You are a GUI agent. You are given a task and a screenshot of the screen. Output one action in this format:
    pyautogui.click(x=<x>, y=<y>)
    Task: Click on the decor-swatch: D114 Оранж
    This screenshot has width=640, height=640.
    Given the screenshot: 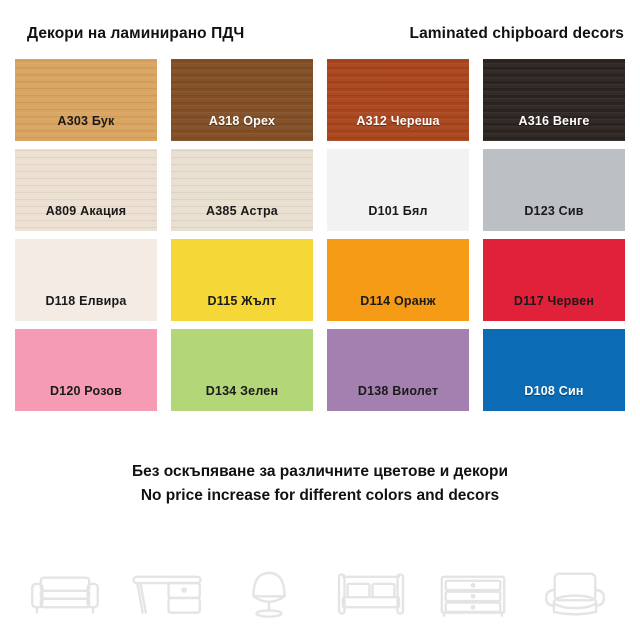 What is the action you would take?
    pyautogui.click(x=398, y=280)
    